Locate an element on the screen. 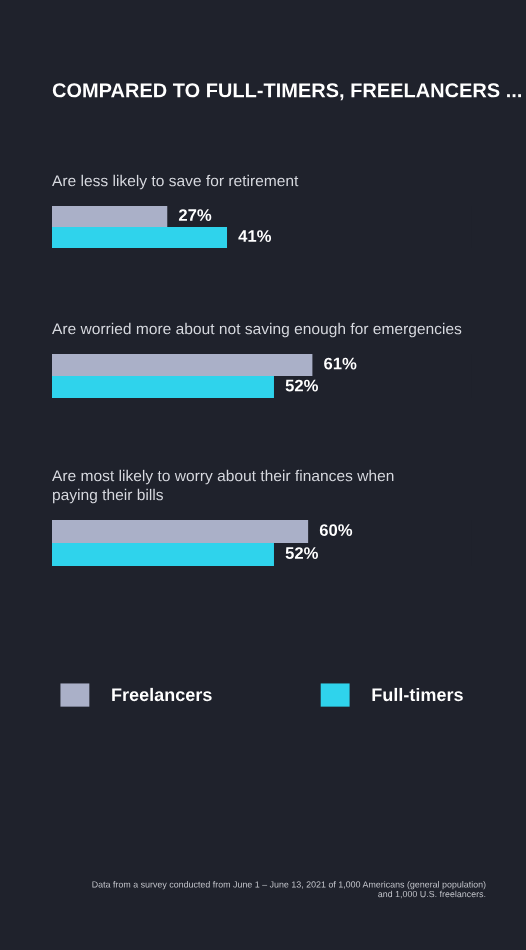  data-label: 27% is located at coordinates (195, 215).